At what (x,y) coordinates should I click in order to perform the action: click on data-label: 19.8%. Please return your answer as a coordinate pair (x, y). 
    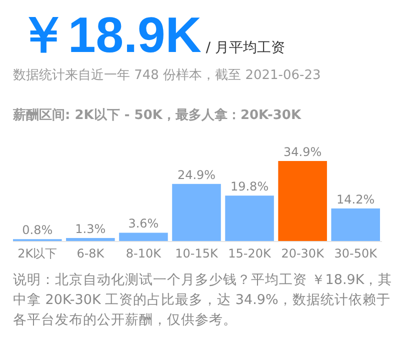
    Looking at the image, I should click on (249, 187).